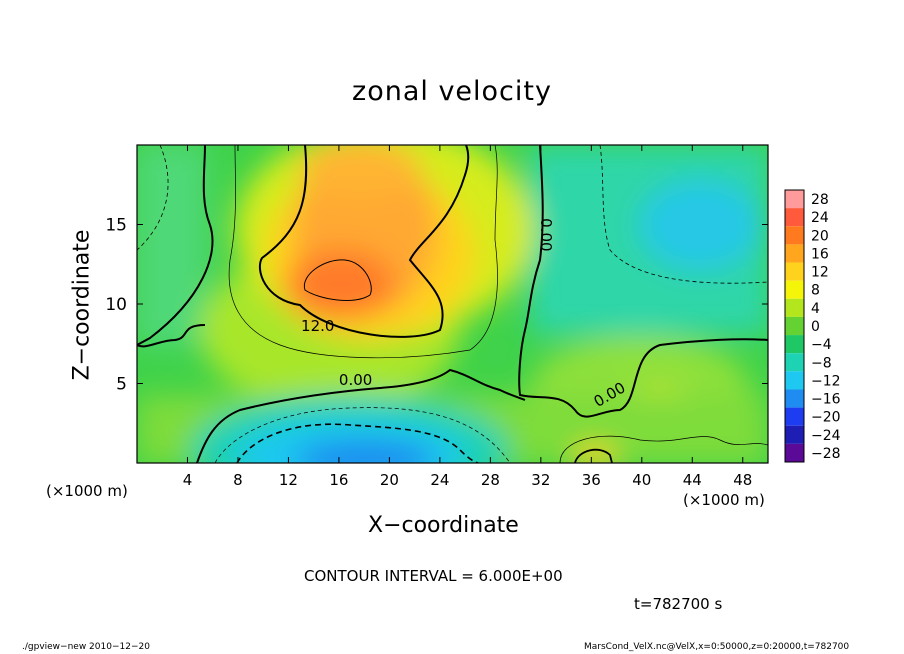 The image size is (904, 654). What do you see at coordinates (826, 454) in the screenshot?
I see `colorbar-label: −28` at bounding box center [826, 454].